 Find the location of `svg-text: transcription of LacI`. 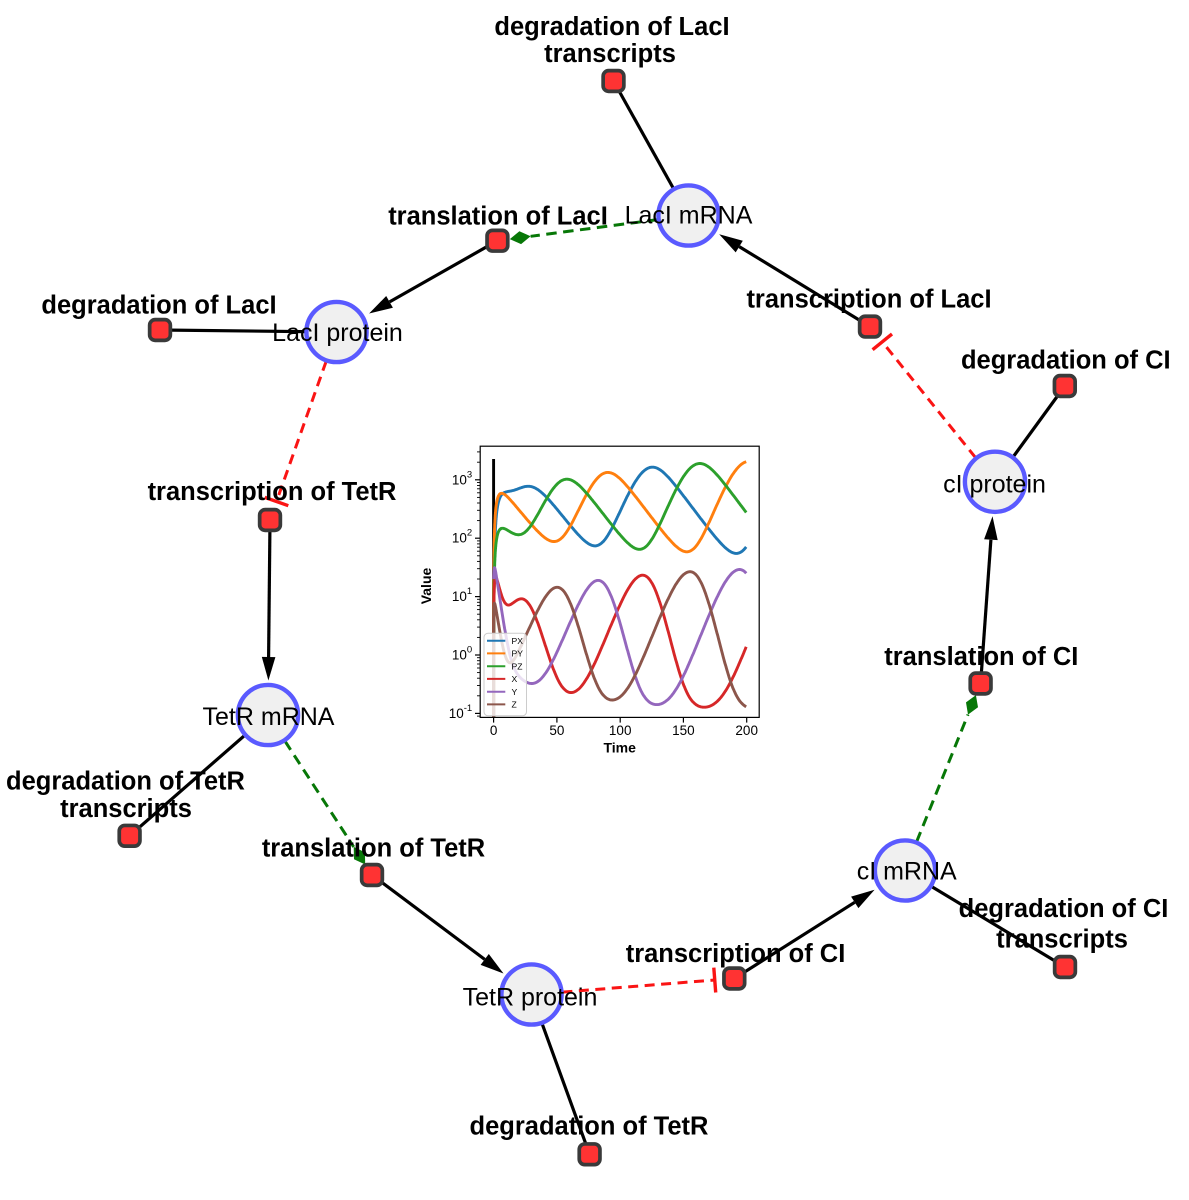

svg-text: transcription of LacI is located at coordinates (868, 300).